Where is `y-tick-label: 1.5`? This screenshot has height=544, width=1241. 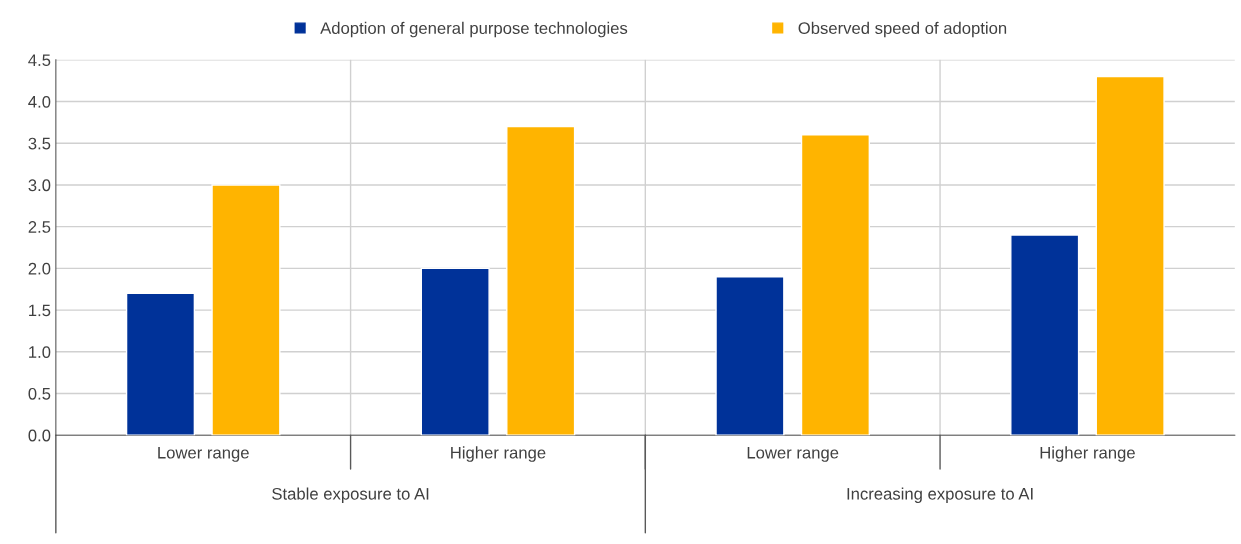 y-tick-label: 1.5 is located at coordinates (40, 310).